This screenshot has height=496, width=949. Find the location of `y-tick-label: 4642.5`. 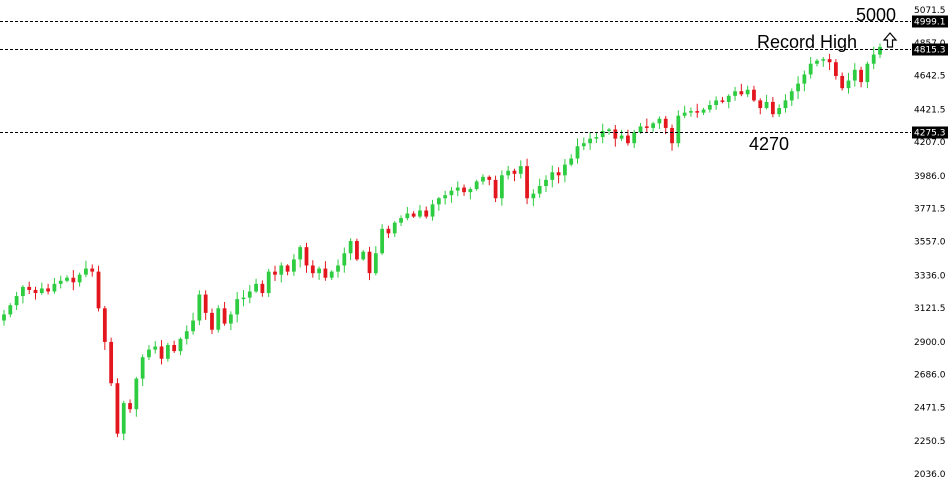

y-tick-label: 4642.5 is located at coordinates (930, 77).